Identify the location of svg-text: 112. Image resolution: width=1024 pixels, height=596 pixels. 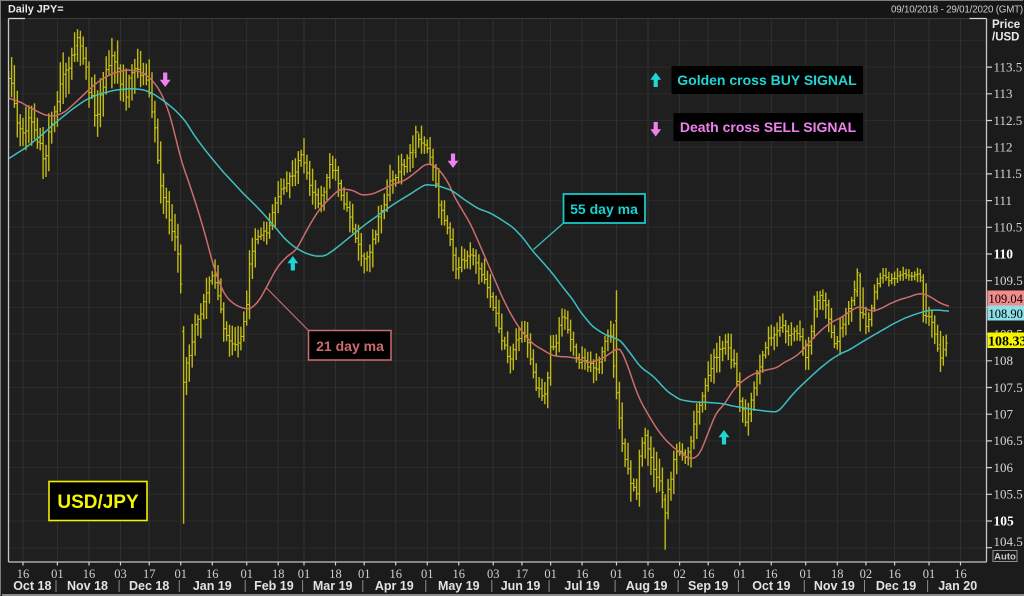
(1003, 147).